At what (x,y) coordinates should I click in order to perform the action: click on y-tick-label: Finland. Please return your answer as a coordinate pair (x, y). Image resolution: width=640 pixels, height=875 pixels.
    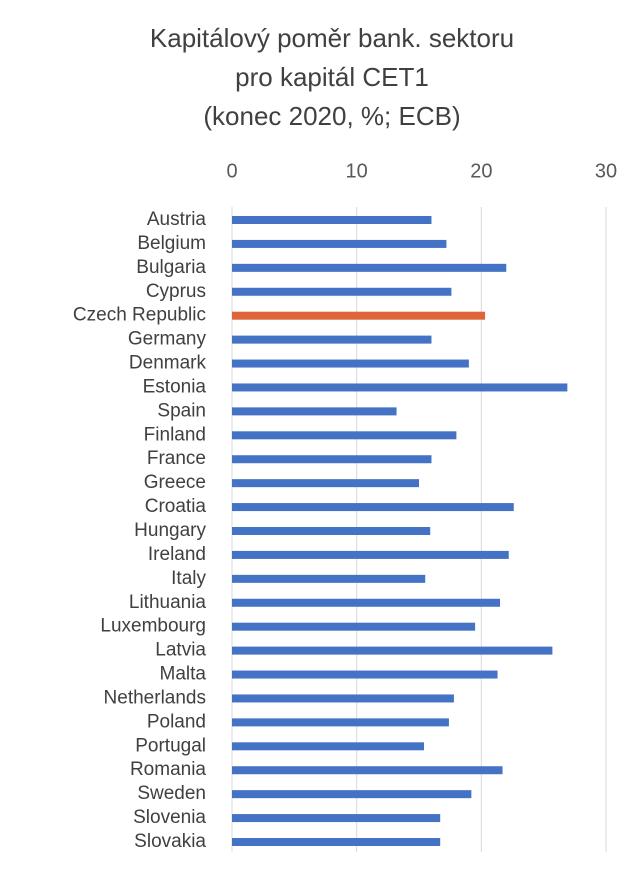
    Looking at the image, I should click on (175, 434).